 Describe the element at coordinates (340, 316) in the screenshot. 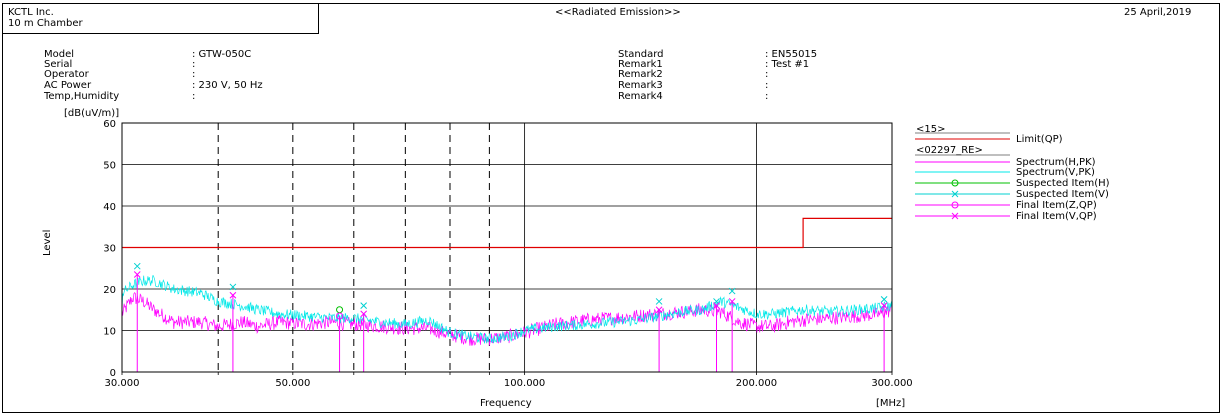

I see `final-z-qp-marker` at that location.